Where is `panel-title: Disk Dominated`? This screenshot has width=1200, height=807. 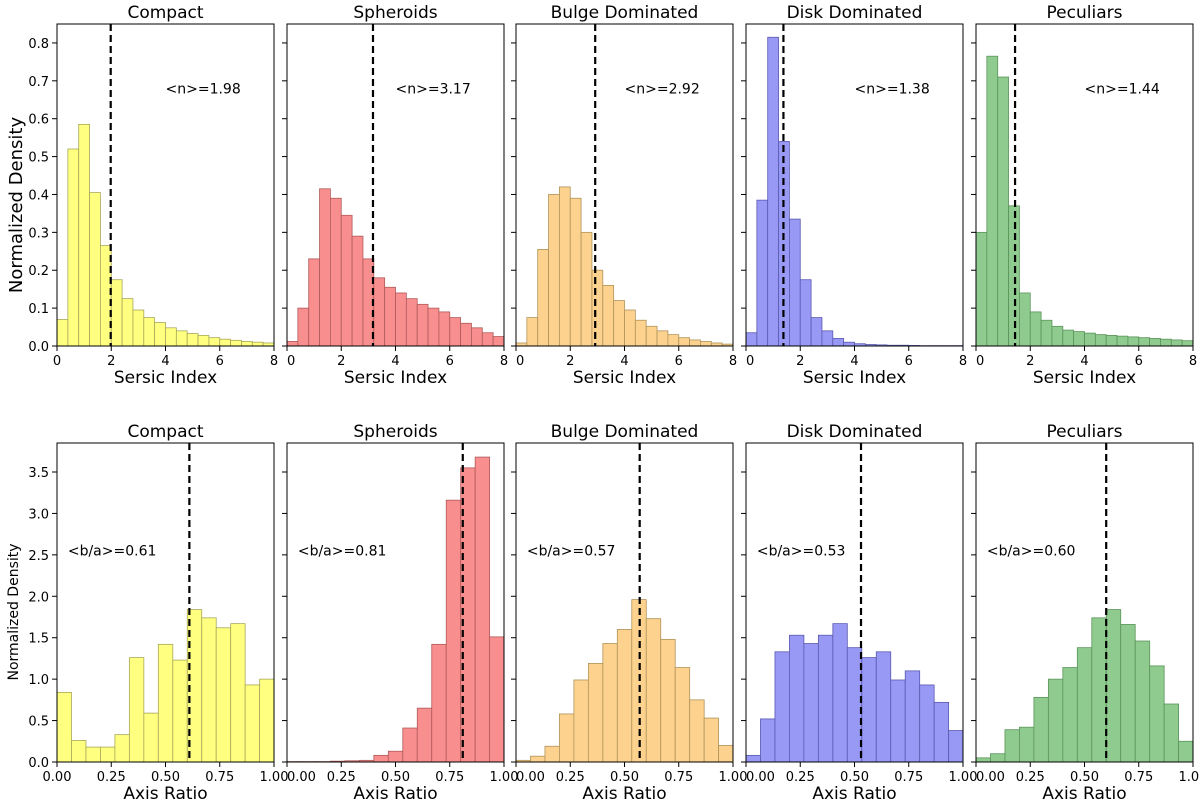 panel-title: Disk Dominated is located at coordinates (855, 13).